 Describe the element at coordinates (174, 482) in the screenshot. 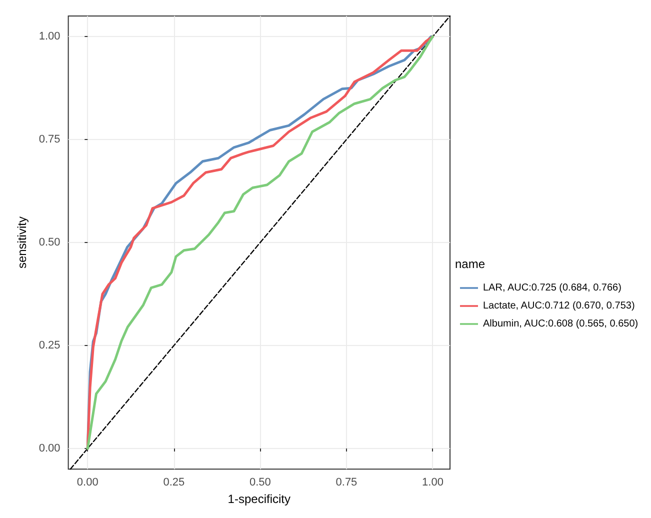

I see `x-tick-label: 0.25` at that location.